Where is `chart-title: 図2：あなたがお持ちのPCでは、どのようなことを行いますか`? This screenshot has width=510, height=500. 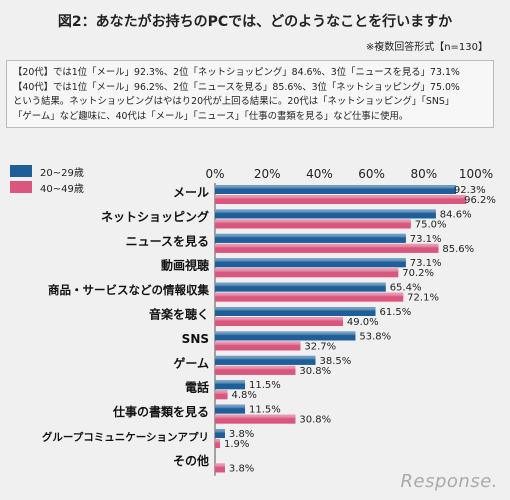 chart-title: 図2：あなたがお持ちのPCでは、どのようなことを行いますか is located at coordinates (255, 22).